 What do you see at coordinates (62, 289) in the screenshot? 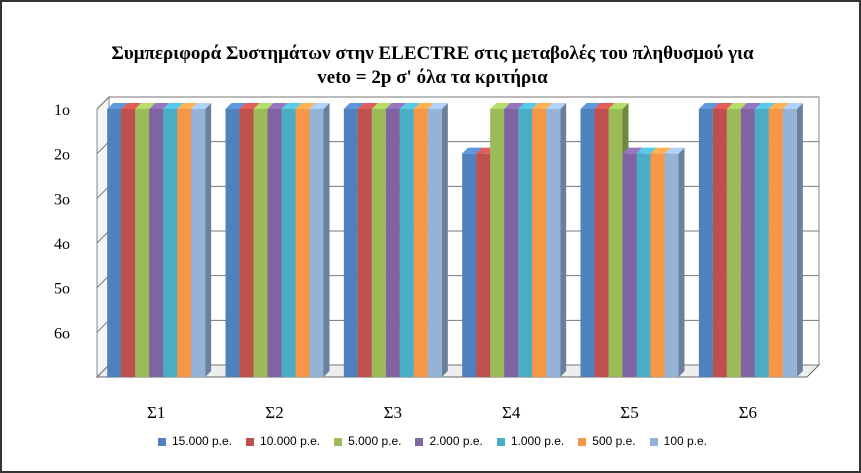
I see `y-tick-label: 5ο` at bounding box center [62, 289].